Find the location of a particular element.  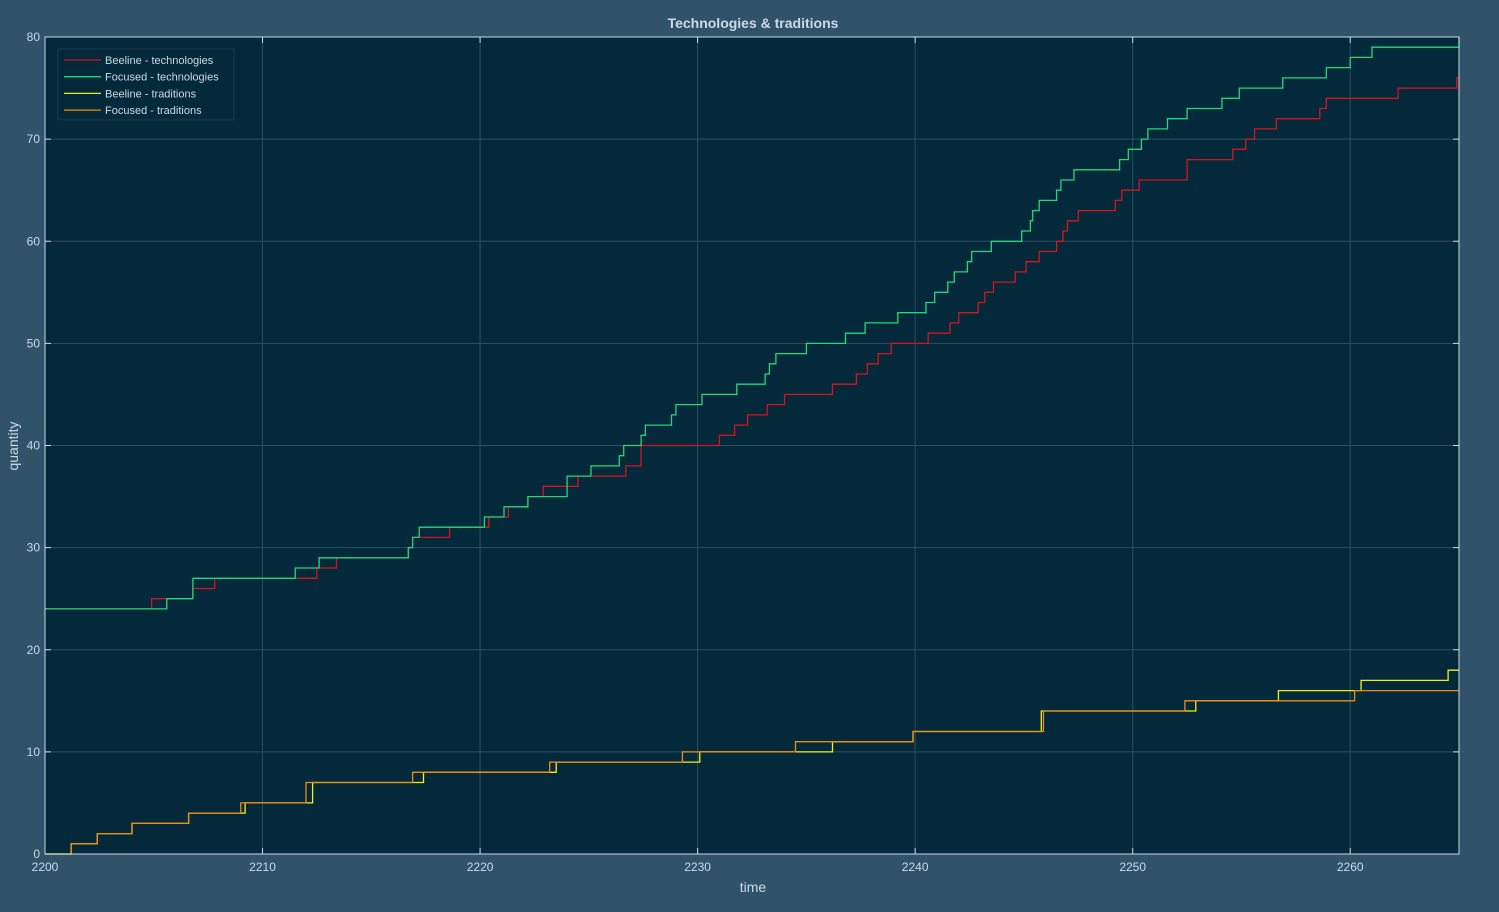

y-tick-label: 20 is located at coordinates (34, 650).